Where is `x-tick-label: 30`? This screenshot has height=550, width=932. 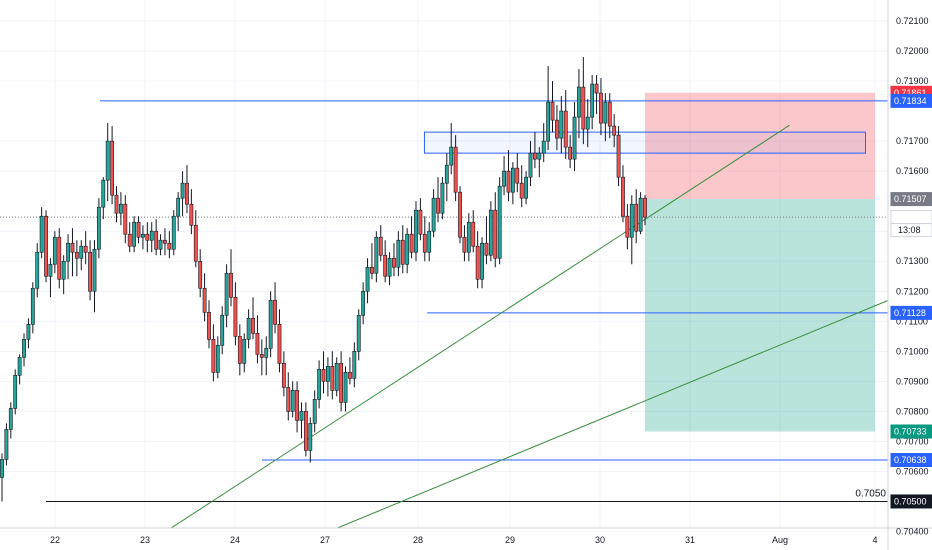 x-tick-label: 30 is located at coordinates (600, 540).